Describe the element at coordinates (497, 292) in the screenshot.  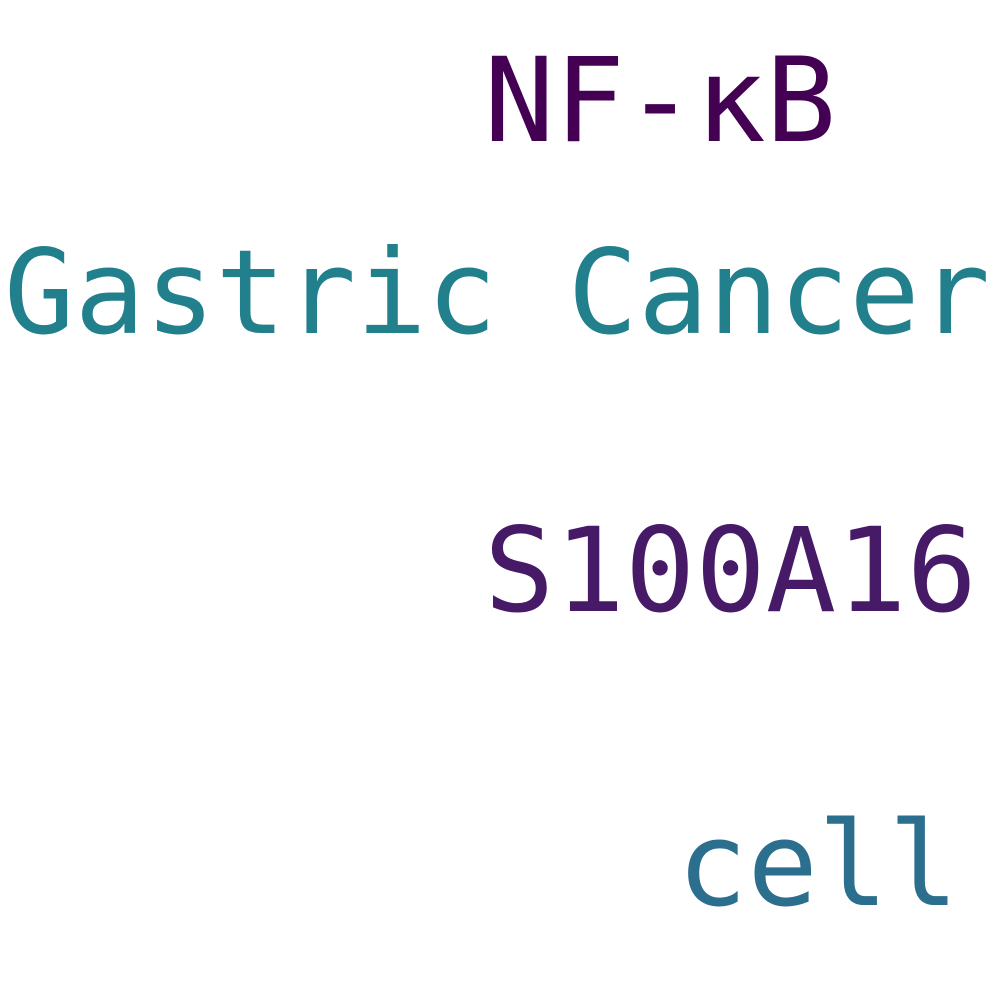
I see `word-gastric-cancer: Gastric Cancer` at that location.